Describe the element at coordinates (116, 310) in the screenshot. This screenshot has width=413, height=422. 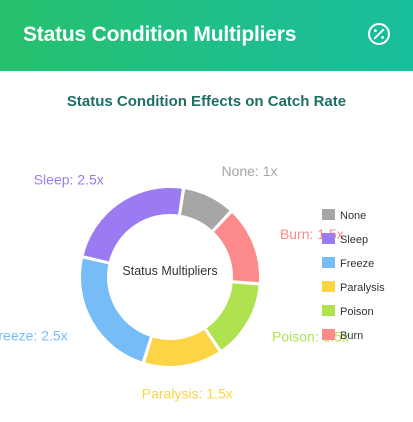
I see `slice-freeze` at that location.